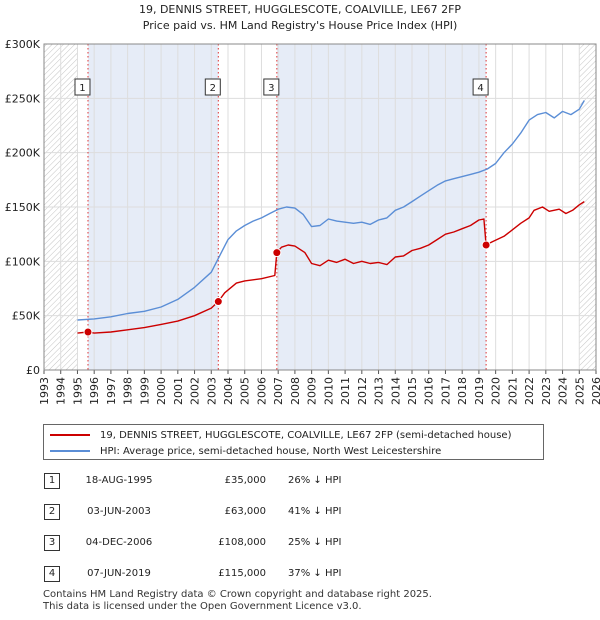 This screenshot has width=600, height=620. Describe the element at coordinates (33, 370) in the screenshot. I see `y-tick-label: £0` at that location.